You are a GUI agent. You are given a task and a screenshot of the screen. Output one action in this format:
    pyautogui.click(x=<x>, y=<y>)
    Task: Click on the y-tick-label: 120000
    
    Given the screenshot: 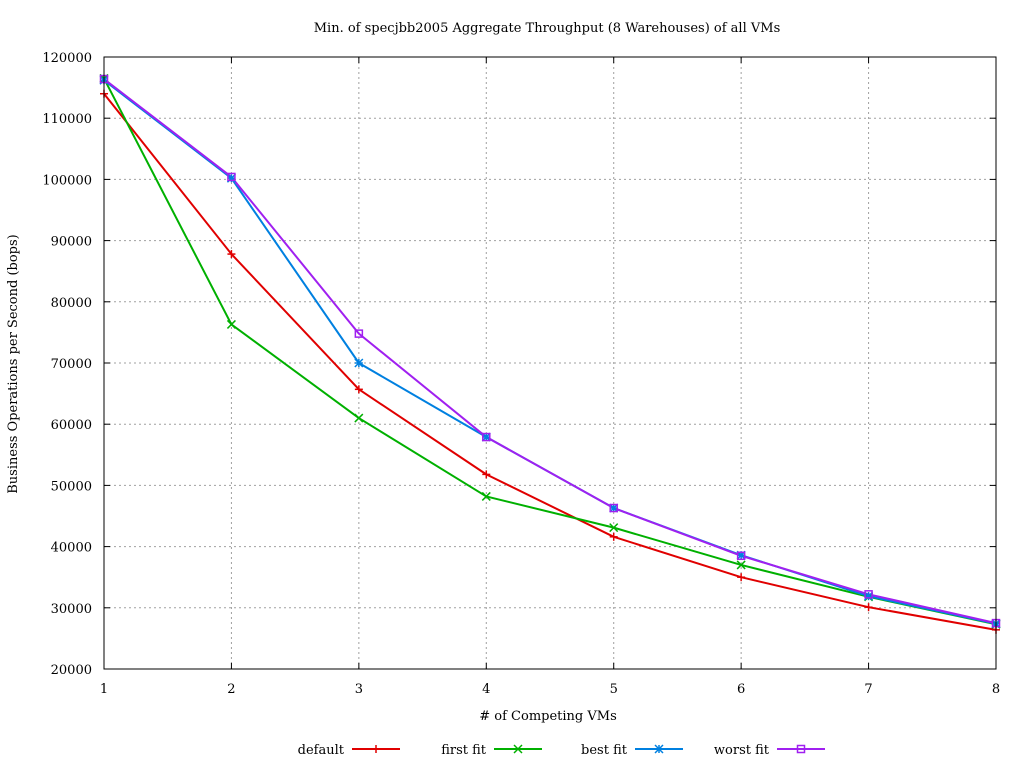 What is the action you would take?
    pyautogui.click(x=67, y=58)
    